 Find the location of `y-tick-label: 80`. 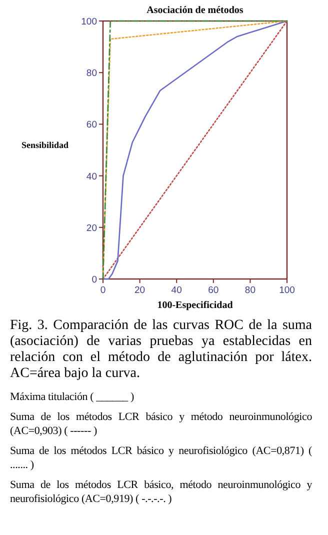

y-tick-label: 80 is located at coordinates (91, 74).